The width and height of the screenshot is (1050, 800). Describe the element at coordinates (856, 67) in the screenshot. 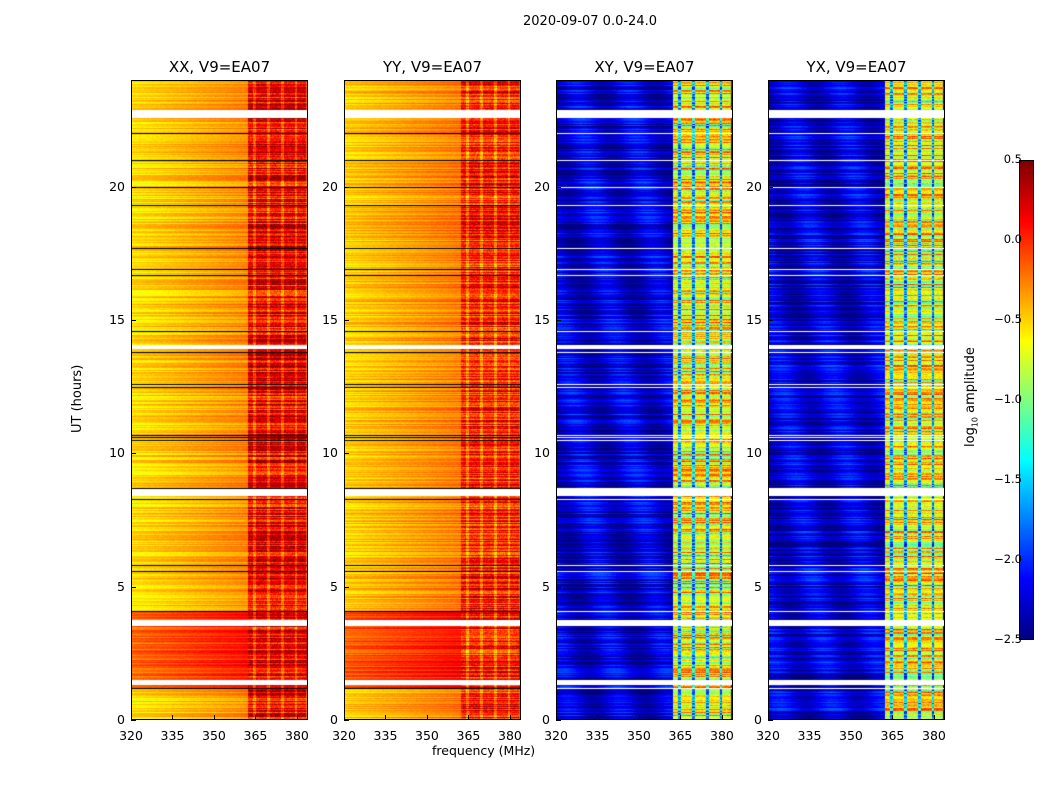

I see `panel-title: YX, V9=EA07` at that location.